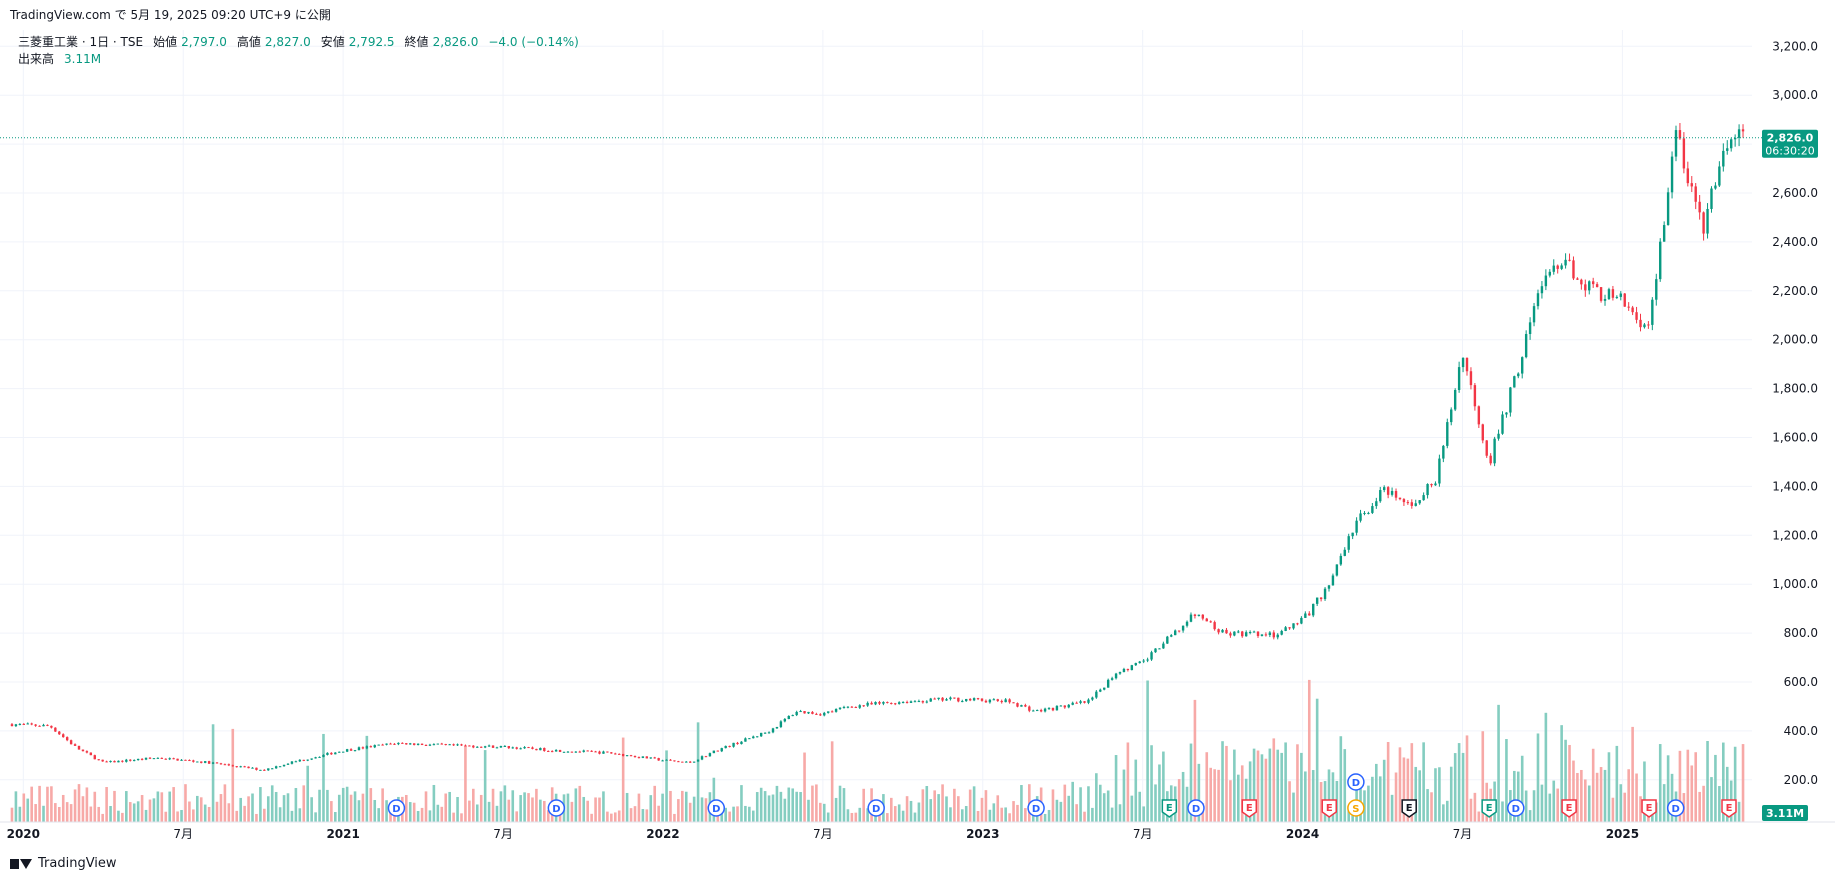  Describe the element at coordinates (298, 59) in the screenshot. I see `volume-row: 出来高 3.11M` at that location.